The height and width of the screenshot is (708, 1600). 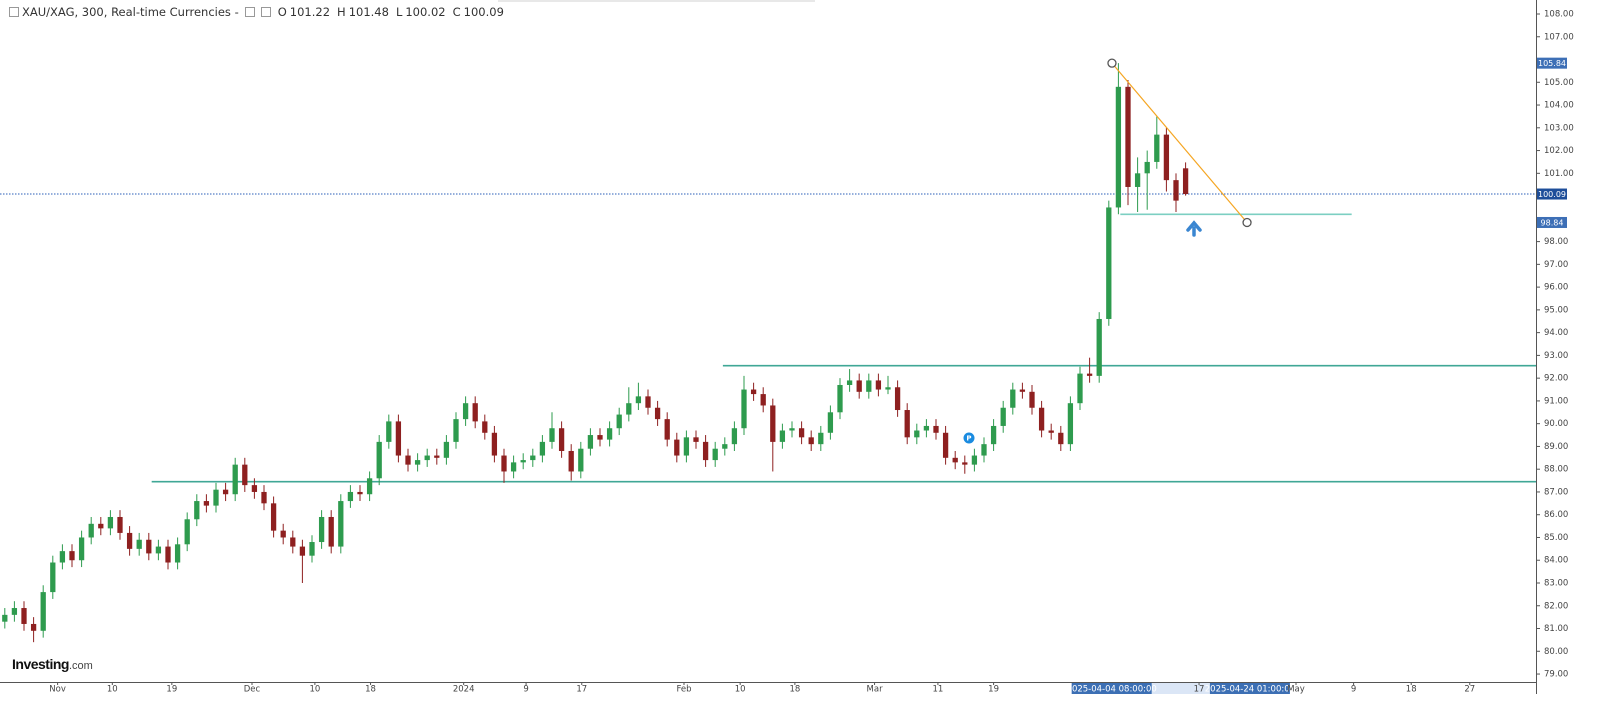 What do you see at coordinates (1559, 83) in the screenshot?
I see `y-tick-label: 105.00` at bounding box center [1559, 83].